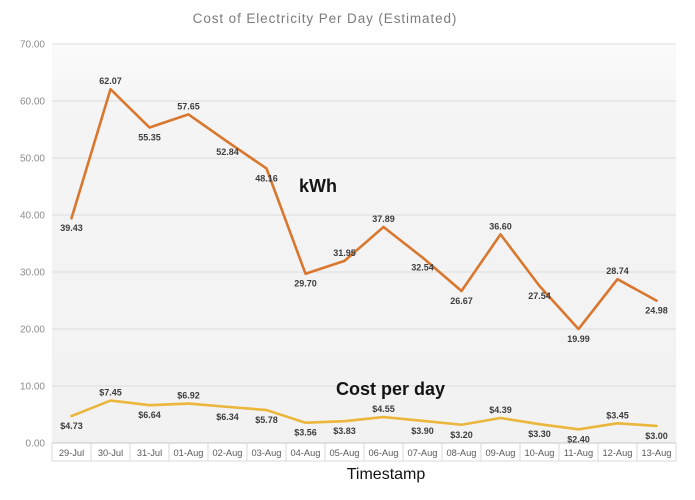  I want to click on data-label: 37.89, so click(383, 219).